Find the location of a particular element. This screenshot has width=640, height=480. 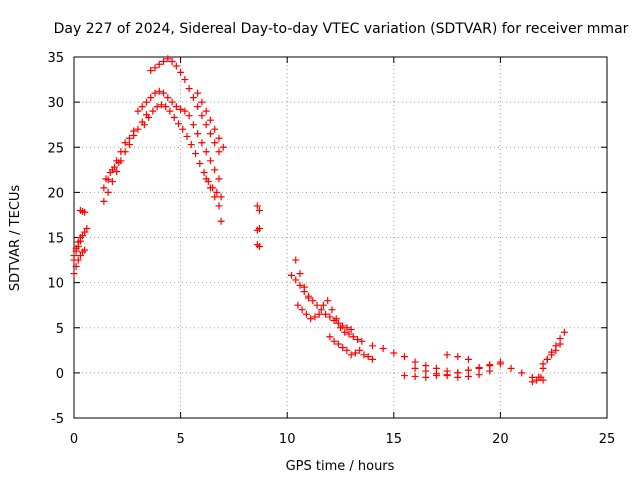

series-arc-night-c is located at coordinates (452, 372).